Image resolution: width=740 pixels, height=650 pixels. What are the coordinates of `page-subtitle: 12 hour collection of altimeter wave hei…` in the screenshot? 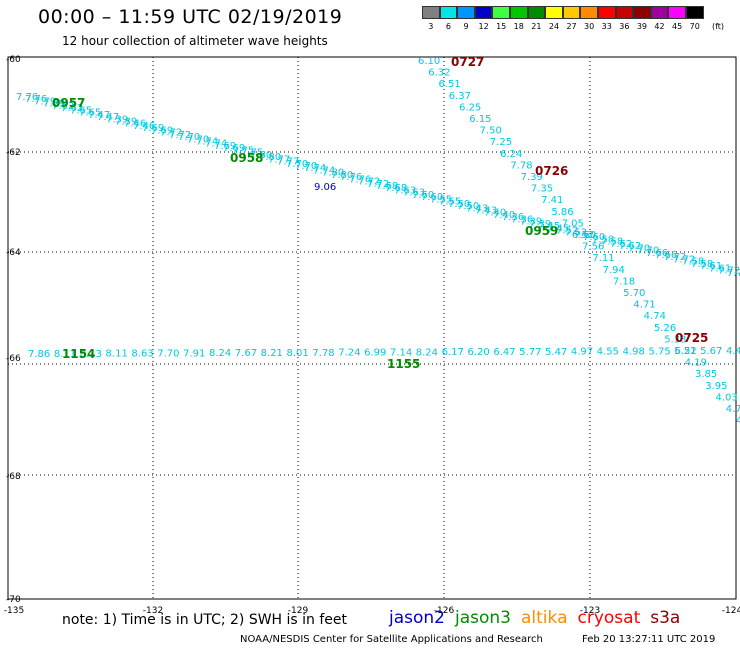 It's located at (195, 41).